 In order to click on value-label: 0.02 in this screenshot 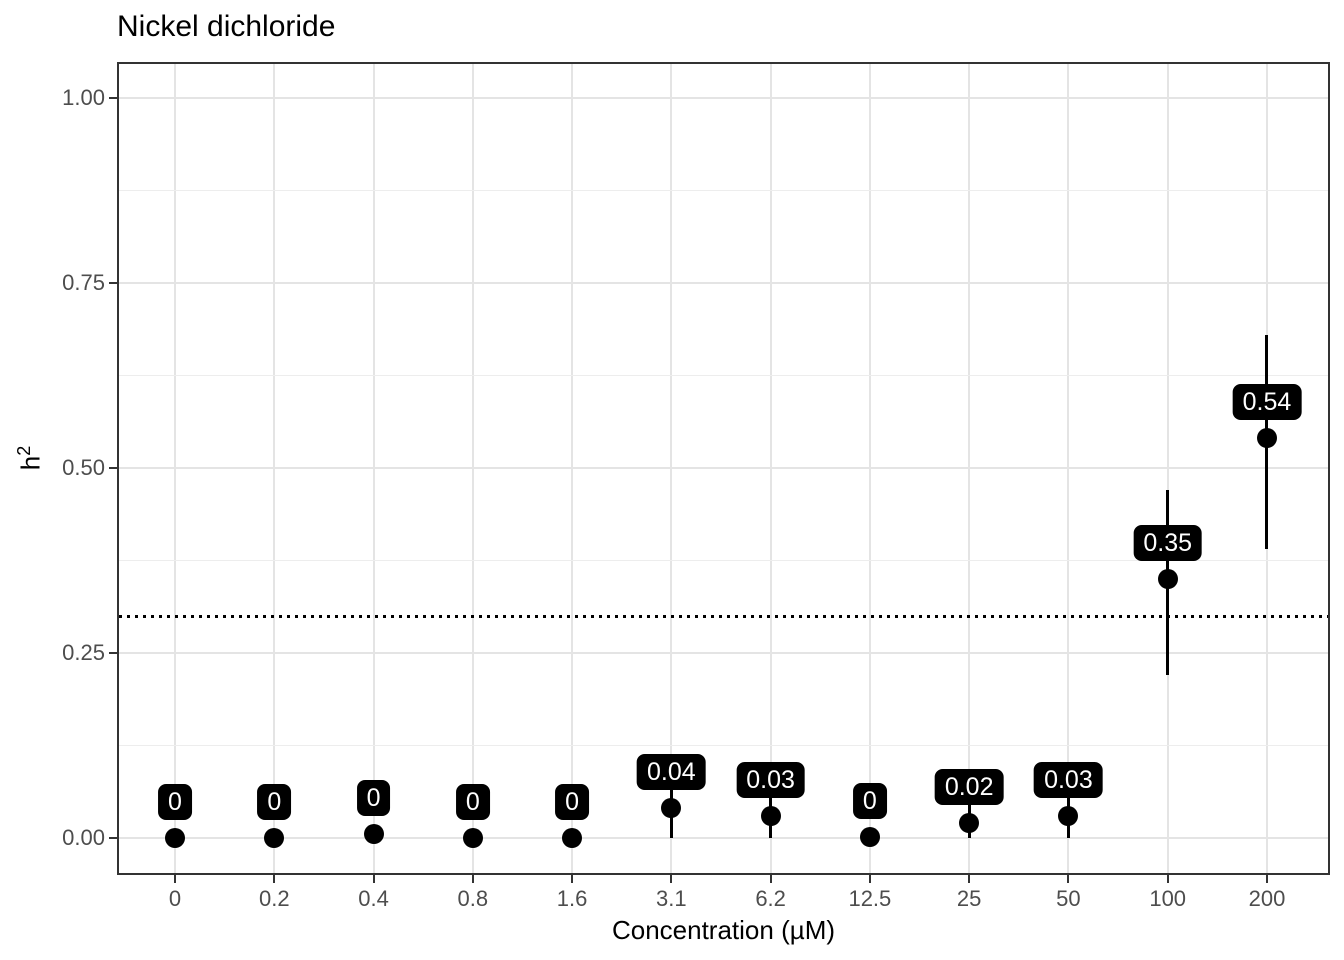, I will do `click(969, 787)`.